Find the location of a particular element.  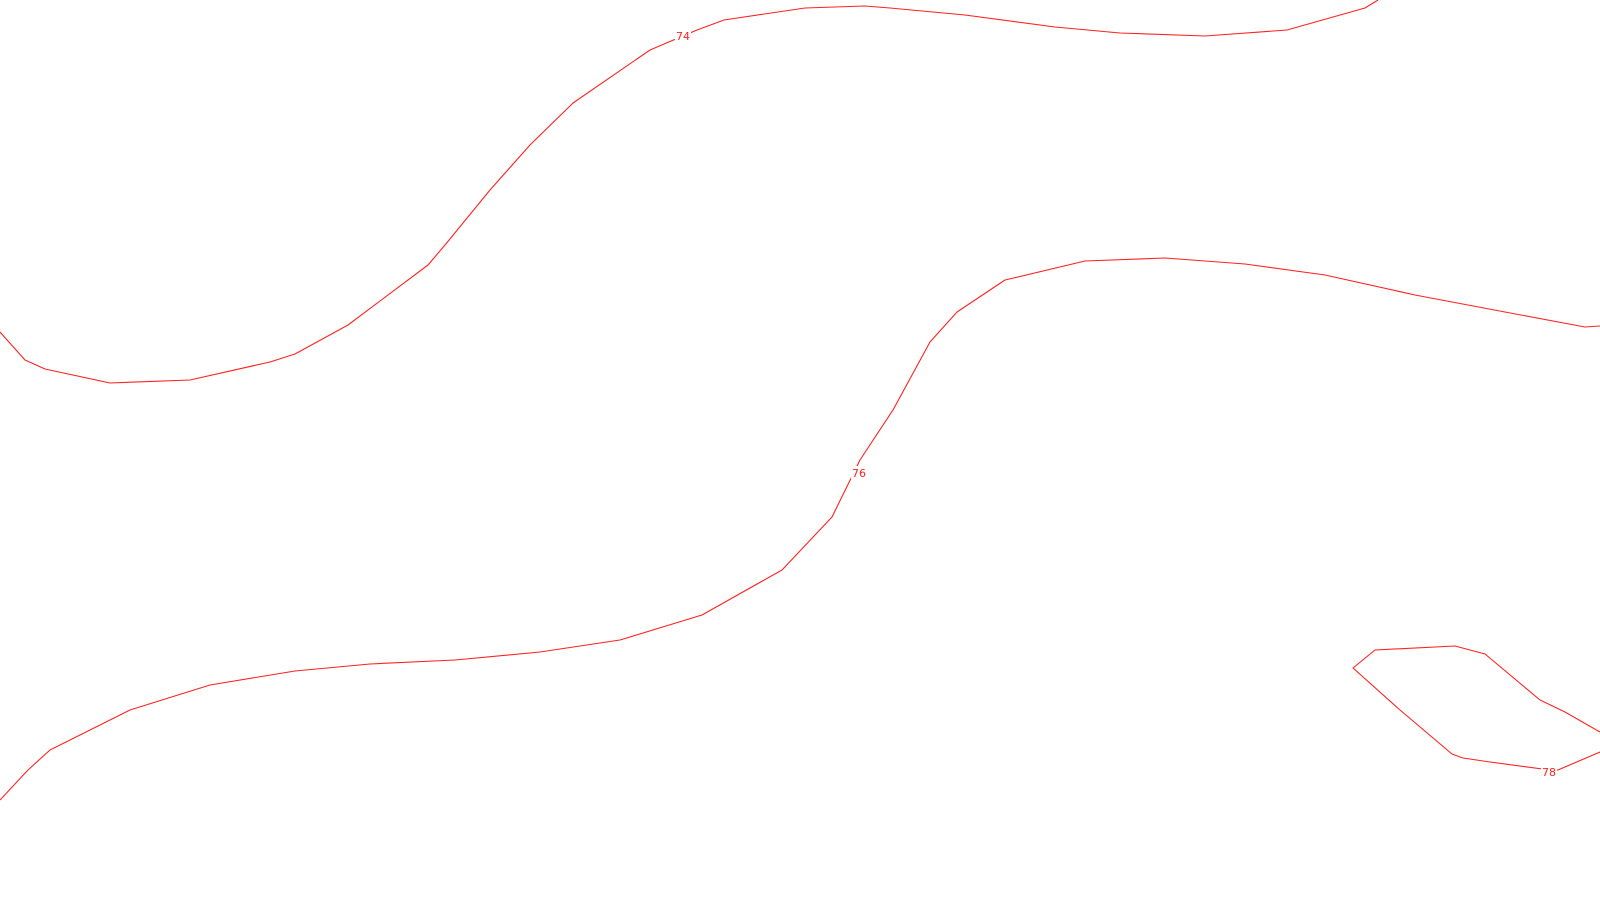

contour-78-label: 78 is located at coordinates (1549, 772).